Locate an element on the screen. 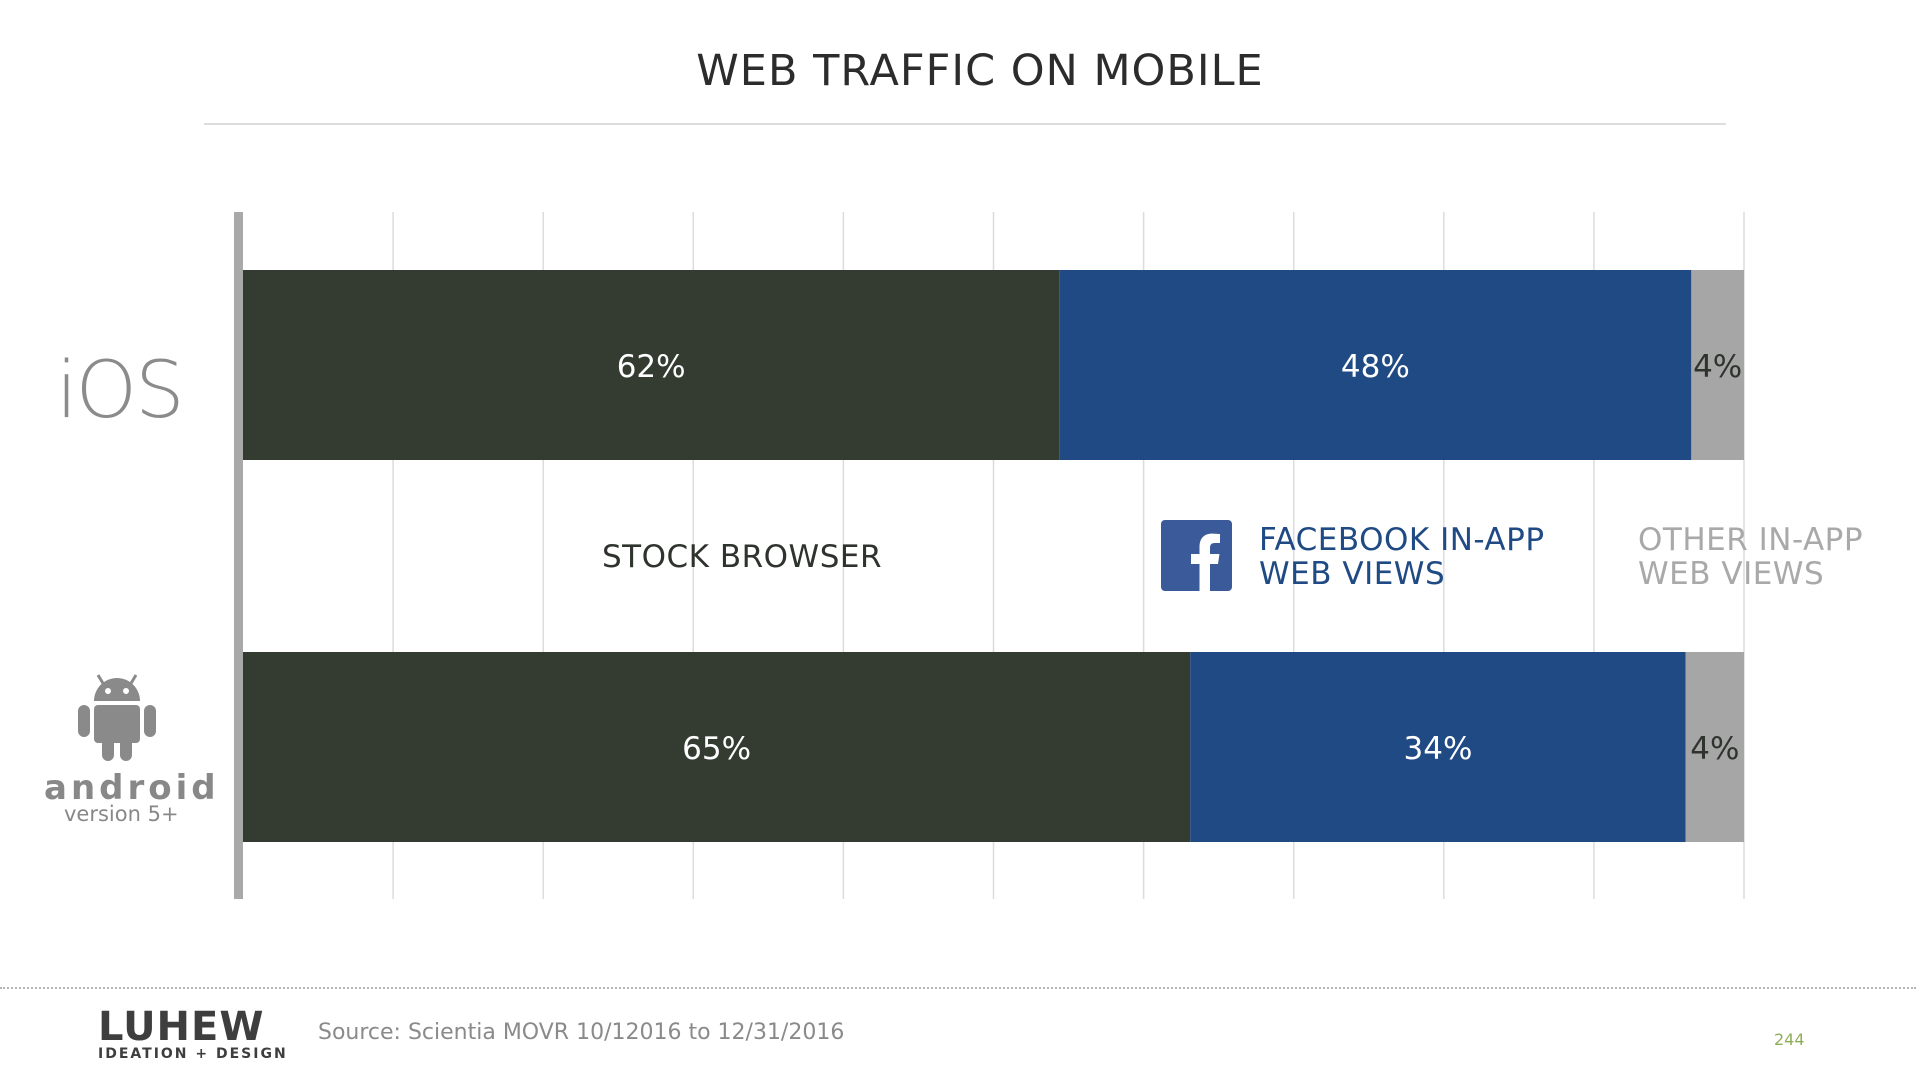 The width and height of the screenshot is (1916, 1078). chart-title: WEB TRAFFIC ON MOBILE is located at coordinates (980, 71).